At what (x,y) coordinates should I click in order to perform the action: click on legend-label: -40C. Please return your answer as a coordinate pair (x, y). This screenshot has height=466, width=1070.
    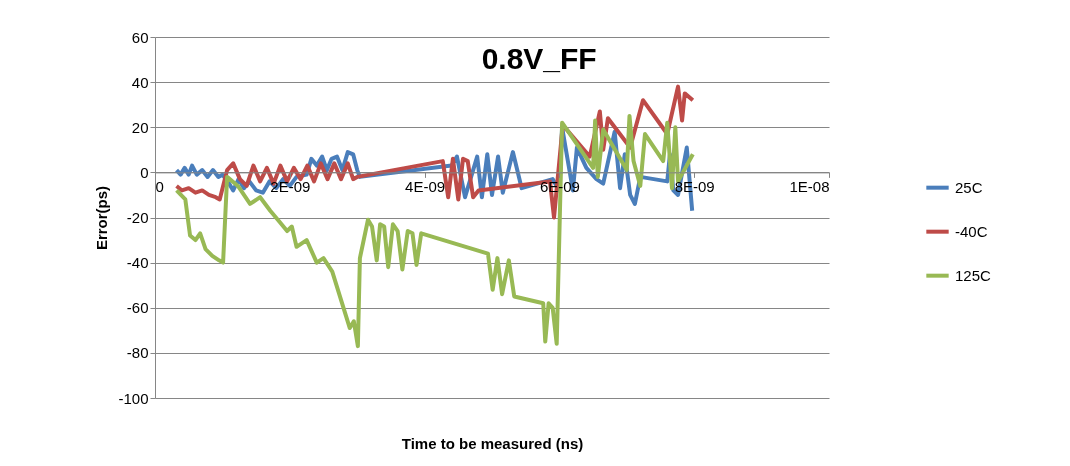
    Looking at the image, I should click on (971, 231).